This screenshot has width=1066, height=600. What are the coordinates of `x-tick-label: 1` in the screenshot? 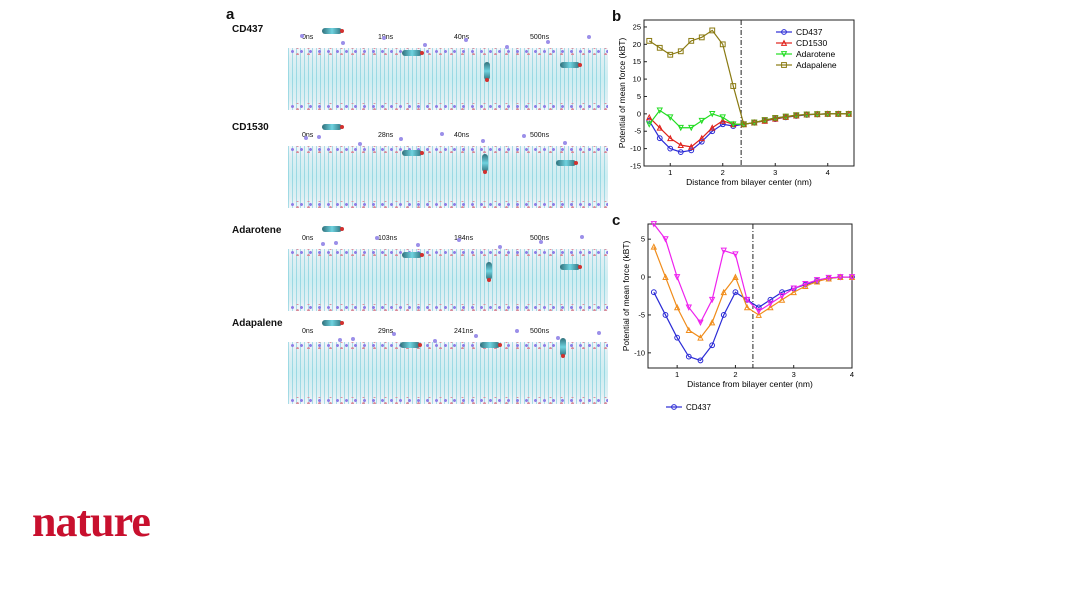 It's located at (677, 374).